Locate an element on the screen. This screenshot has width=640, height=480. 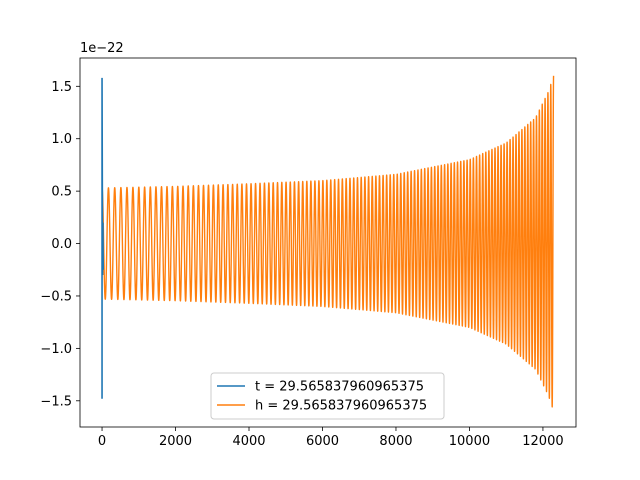
y-tick-label: −0.5 is located at coordinates (56, 296).